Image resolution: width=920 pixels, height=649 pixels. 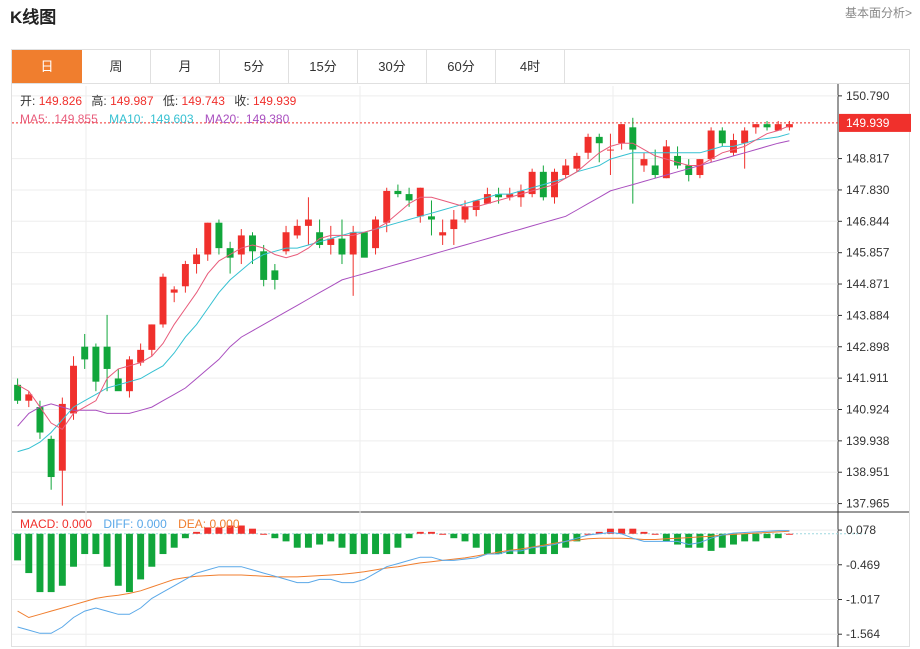 What do you see at coordinates (878, 13) in the screenshot?
I see `fundamental-analysis-link: 基本面分析>` at bounding box center [878, 13].